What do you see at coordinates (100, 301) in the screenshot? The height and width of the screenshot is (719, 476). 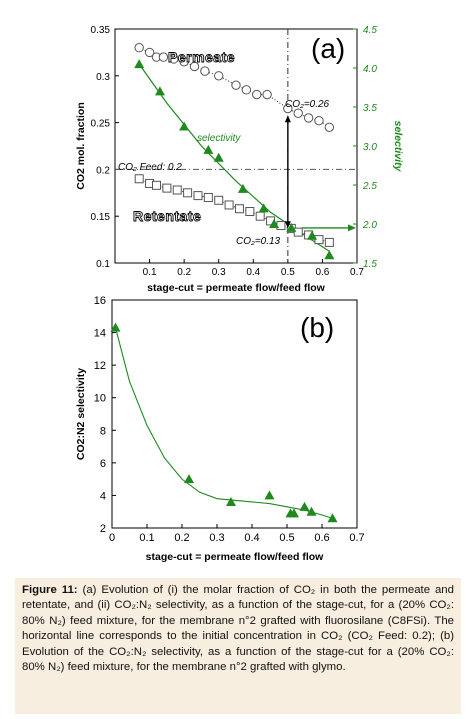 I see `panel-b-ytick-label: 16` at bounding box center [100, 301].